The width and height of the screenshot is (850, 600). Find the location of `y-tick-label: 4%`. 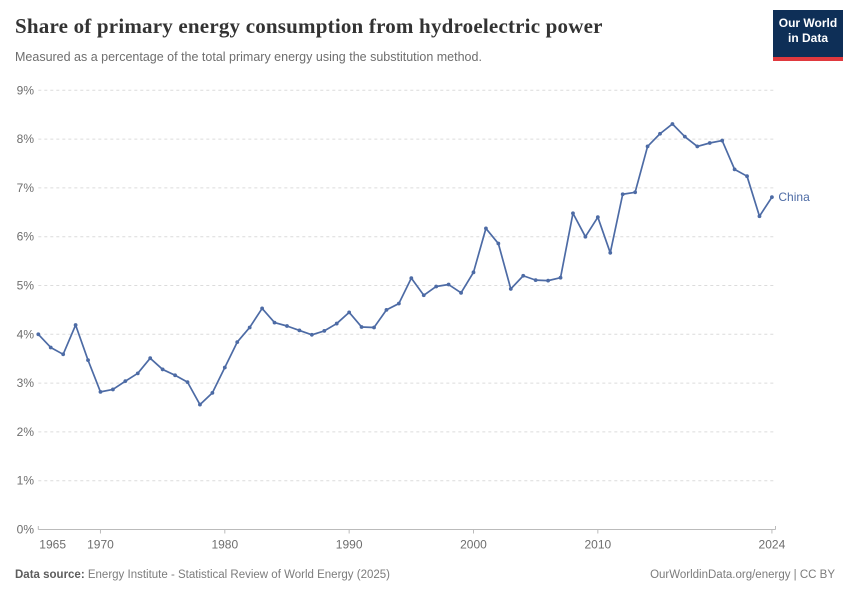

y-tick-label: 4% is located at coordinates (26, 334).